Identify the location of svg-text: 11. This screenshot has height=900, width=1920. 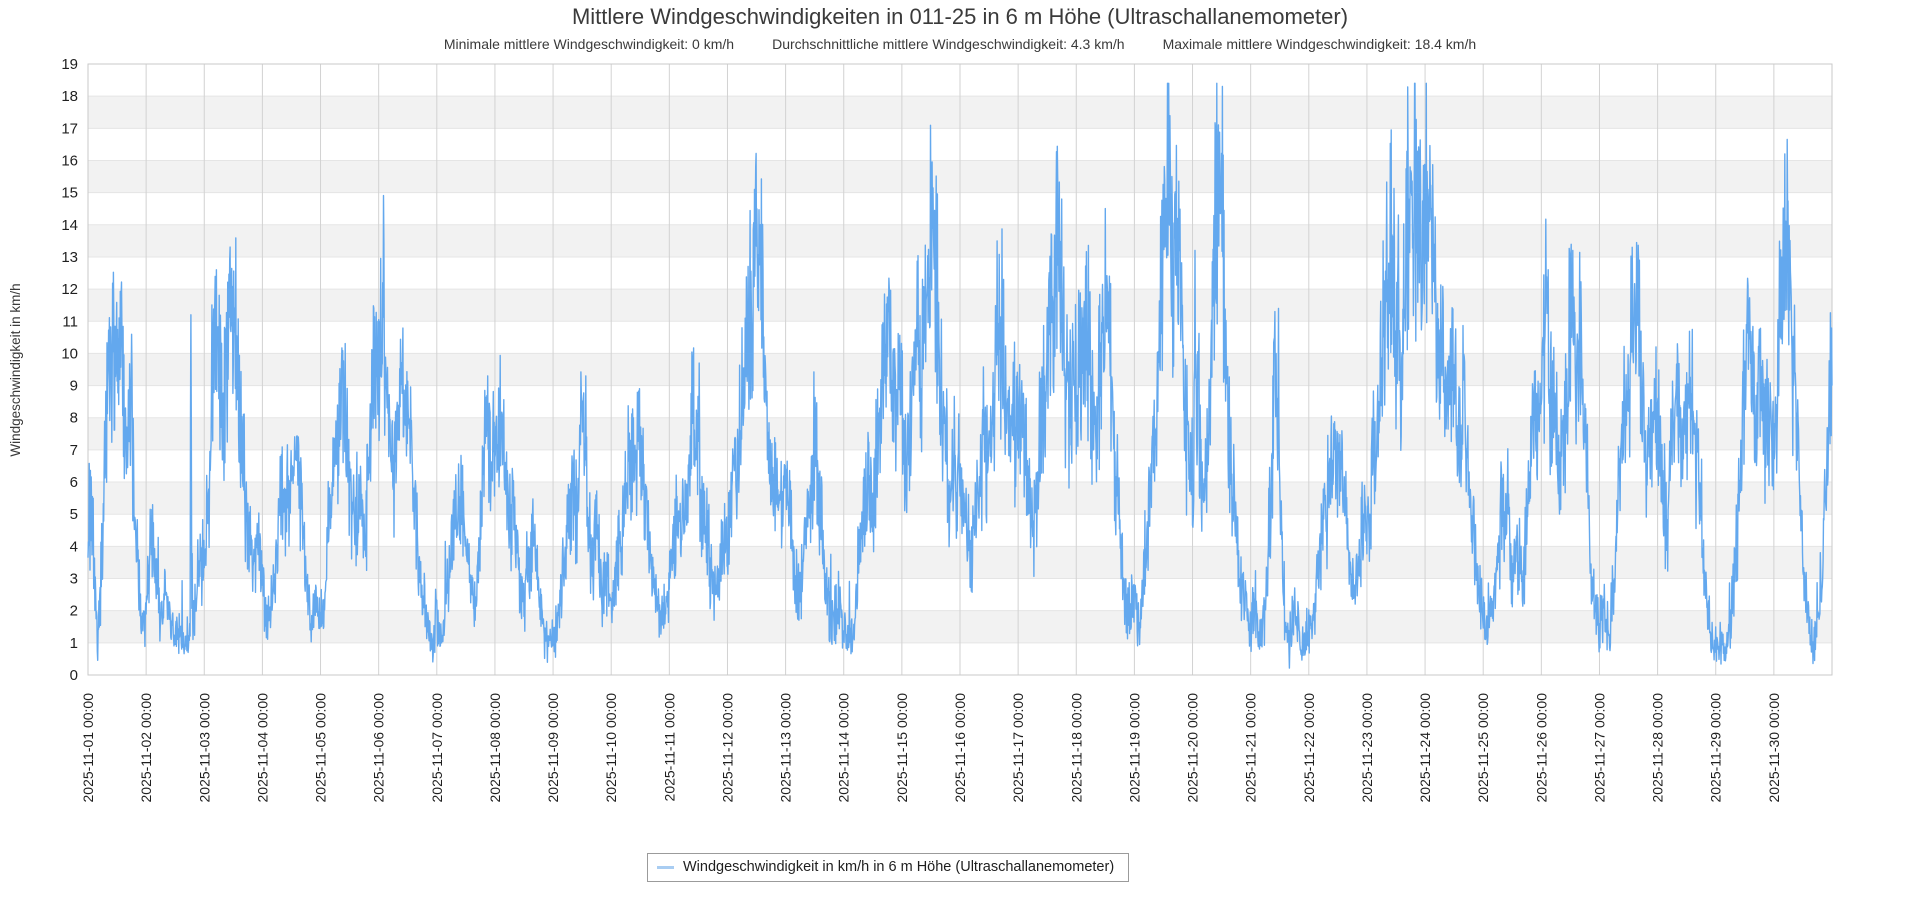
(70, 321).